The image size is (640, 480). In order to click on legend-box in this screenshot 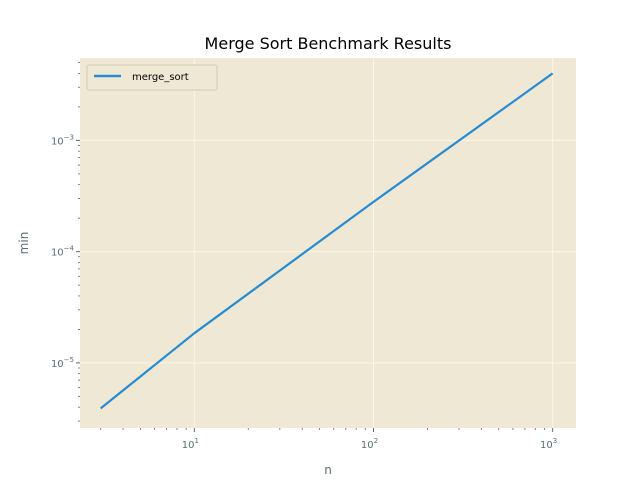, I will do `click(152, 77)`.